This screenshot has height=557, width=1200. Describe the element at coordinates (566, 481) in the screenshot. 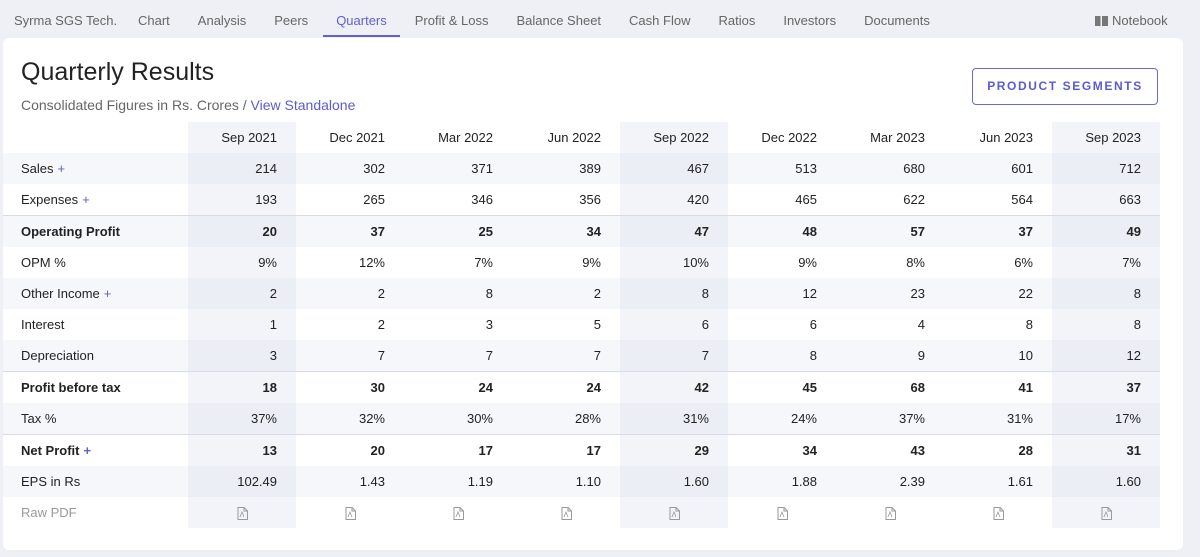

I see `table-cell: 1.10` at that location.